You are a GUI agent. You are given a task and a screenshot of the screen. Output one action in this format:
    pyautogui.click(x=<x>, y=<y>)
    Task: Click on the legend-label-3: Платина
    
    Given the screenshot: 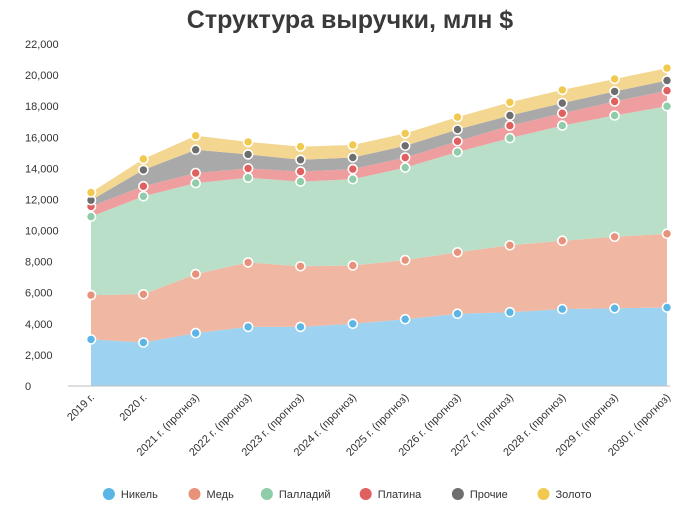 What is the action you would take?
    pyautogui.click(x=400, y=495)
    